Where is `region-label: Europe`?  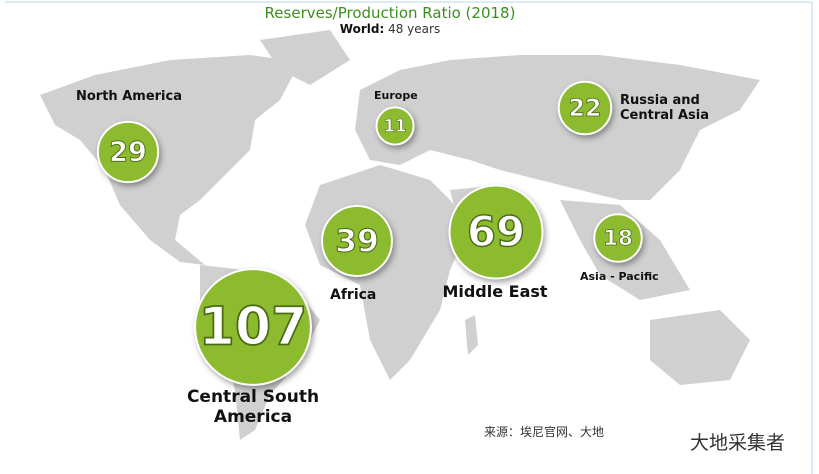 region-label: Europe is located at coordinates (396, 95).